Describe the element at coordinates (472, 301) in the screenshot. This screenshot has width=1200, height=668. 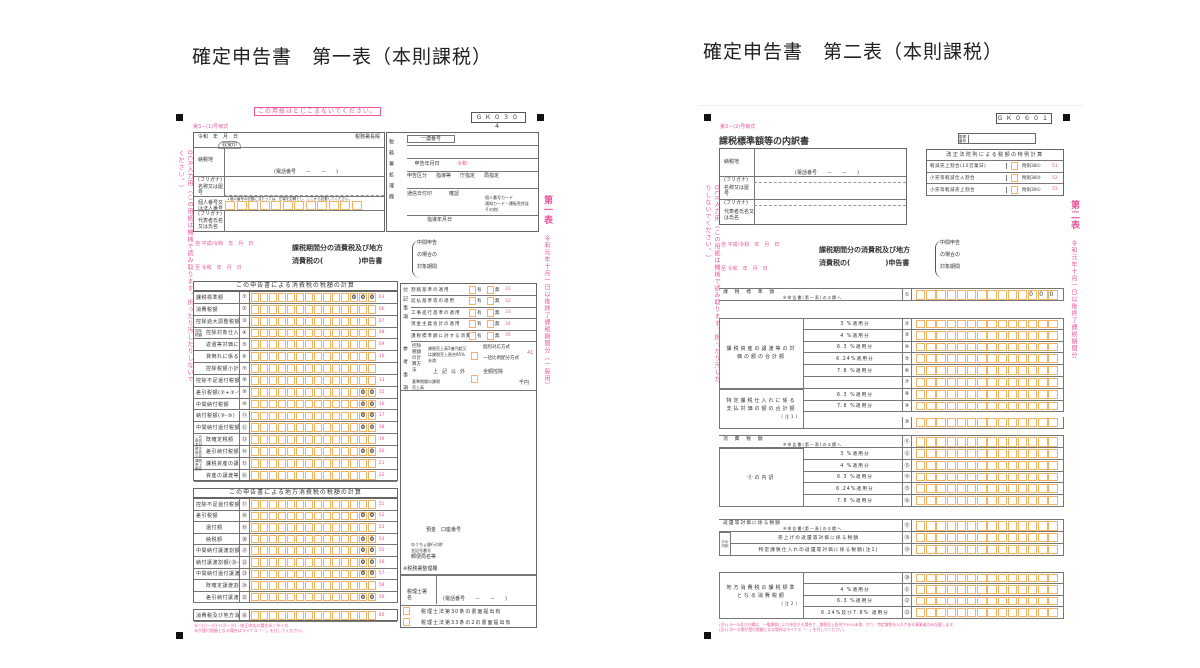
I see `yes-checkbox` at that location.